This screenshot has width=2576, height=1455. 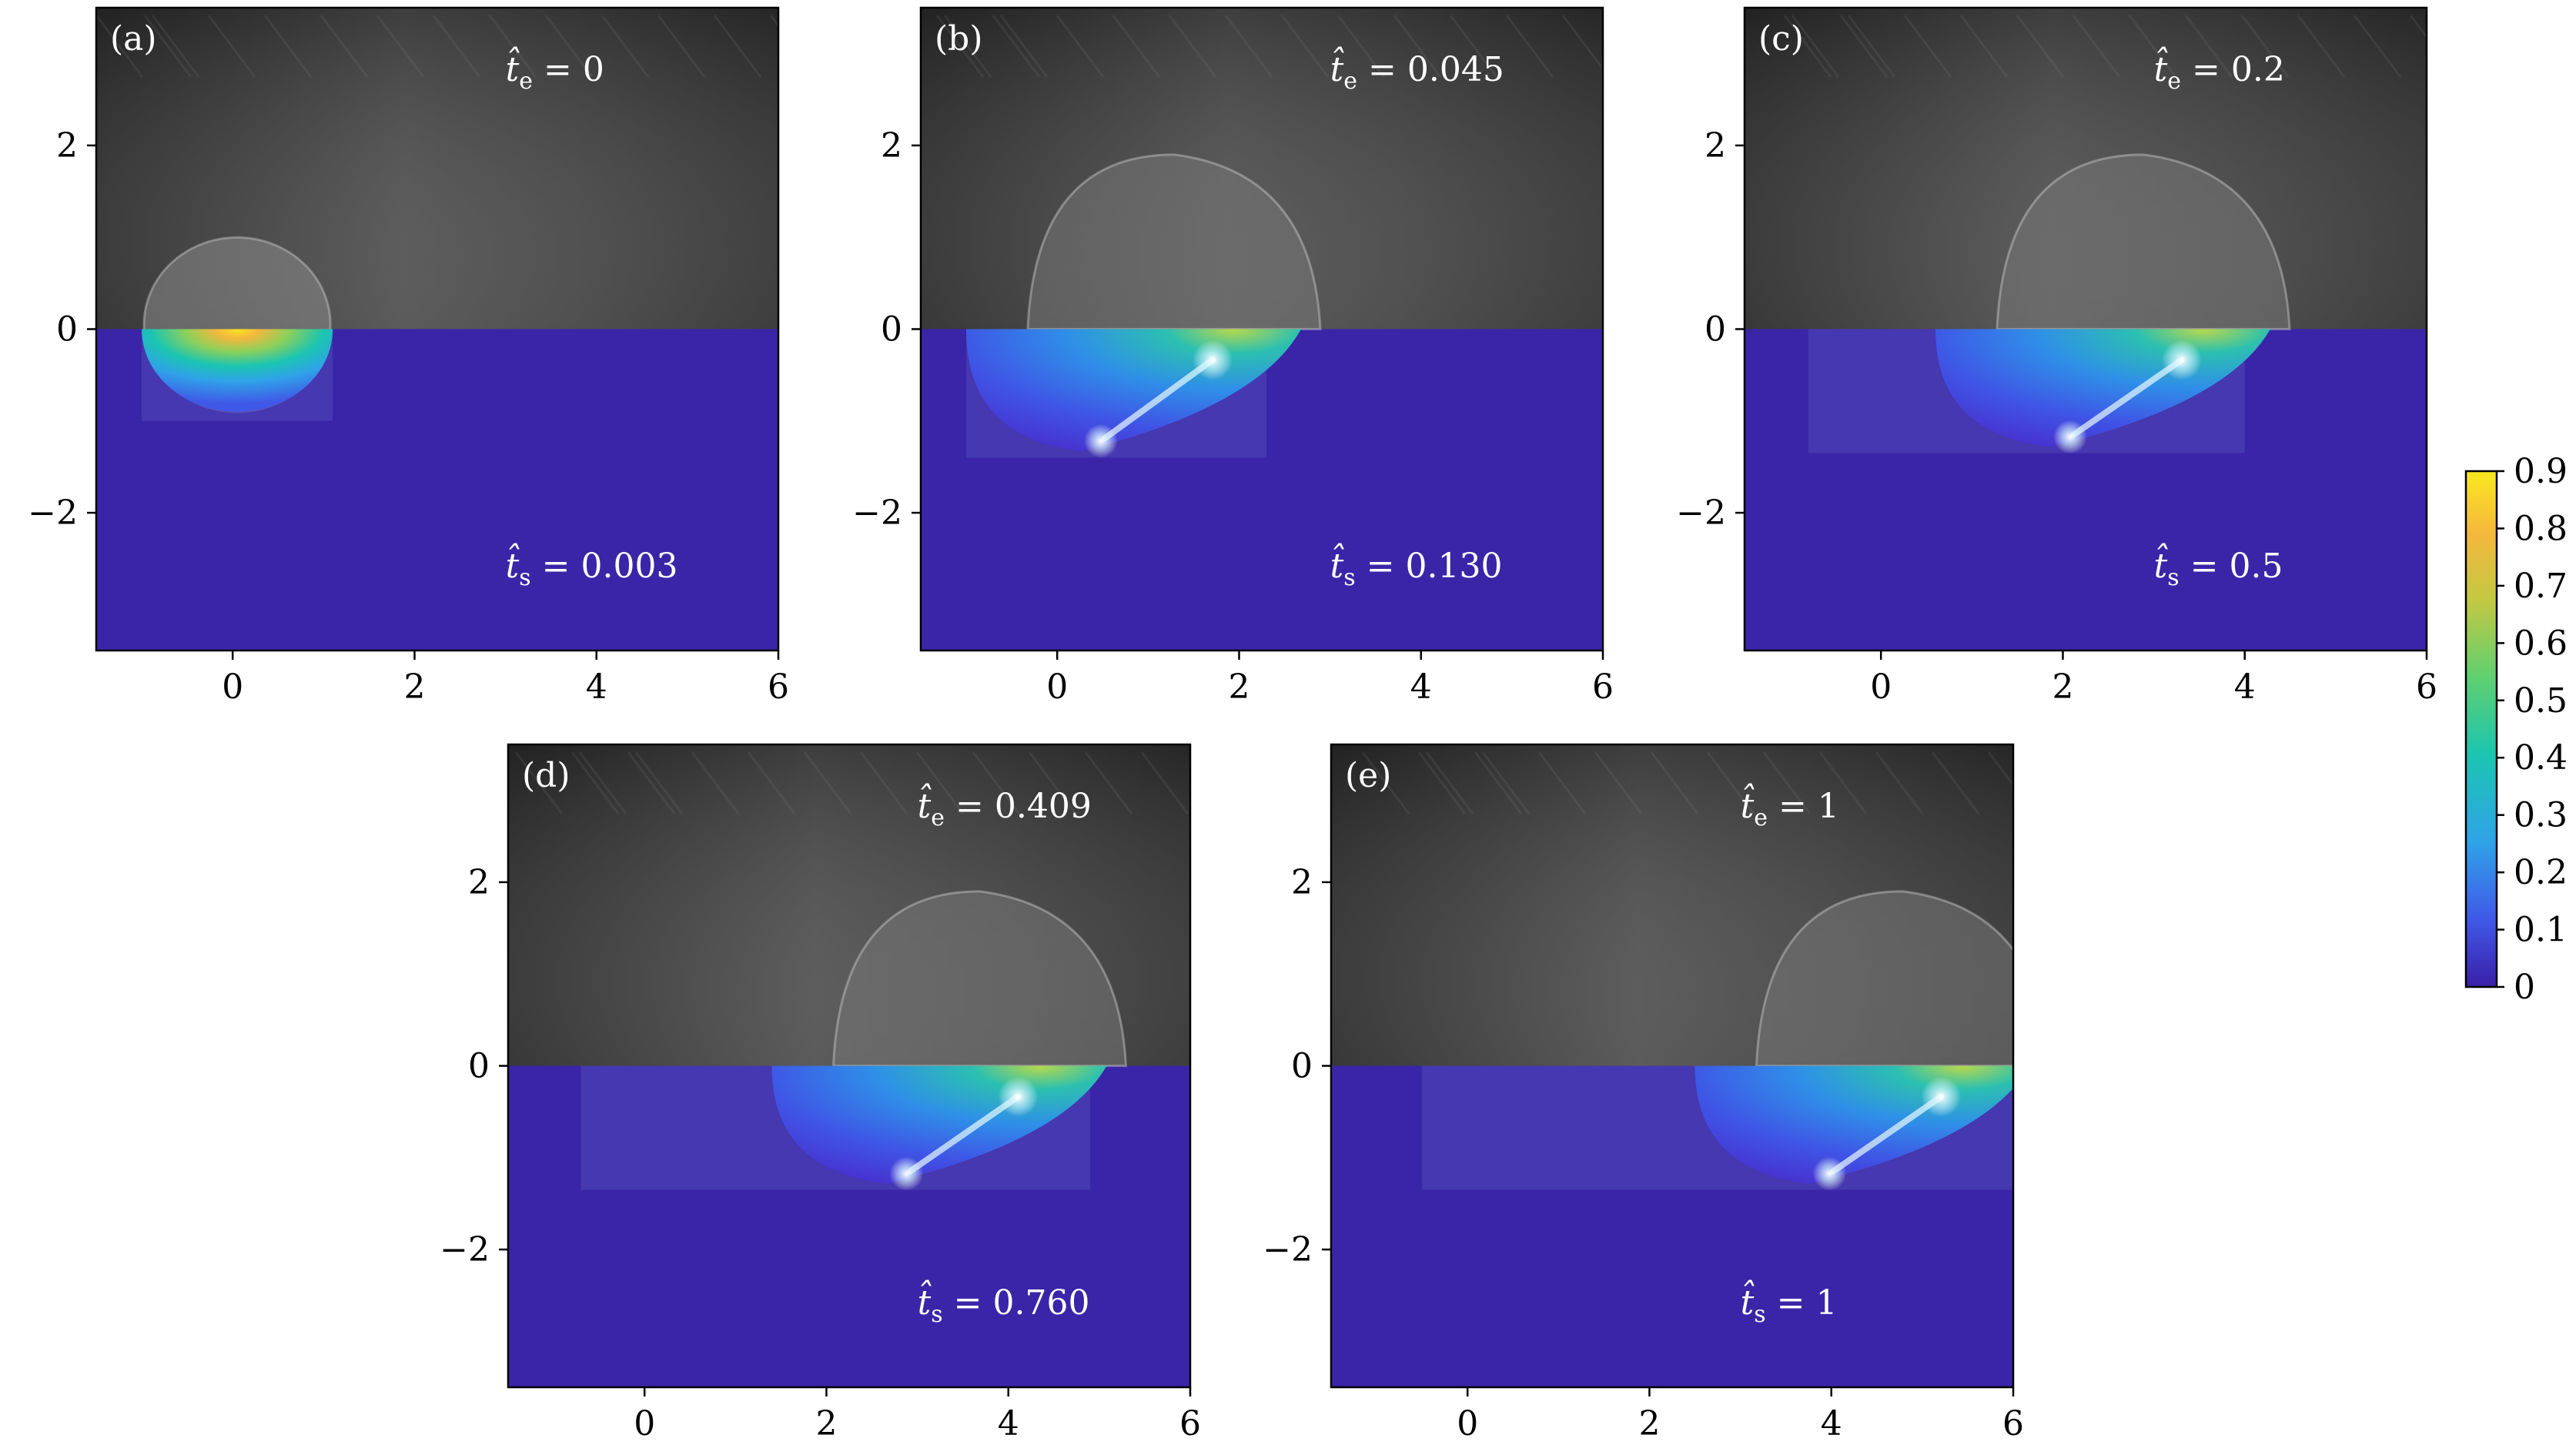 What do you see at coordinates (2258, 70) in the screenshot?
I see `te-value: 0.2` at bounding box center [2258, 70].